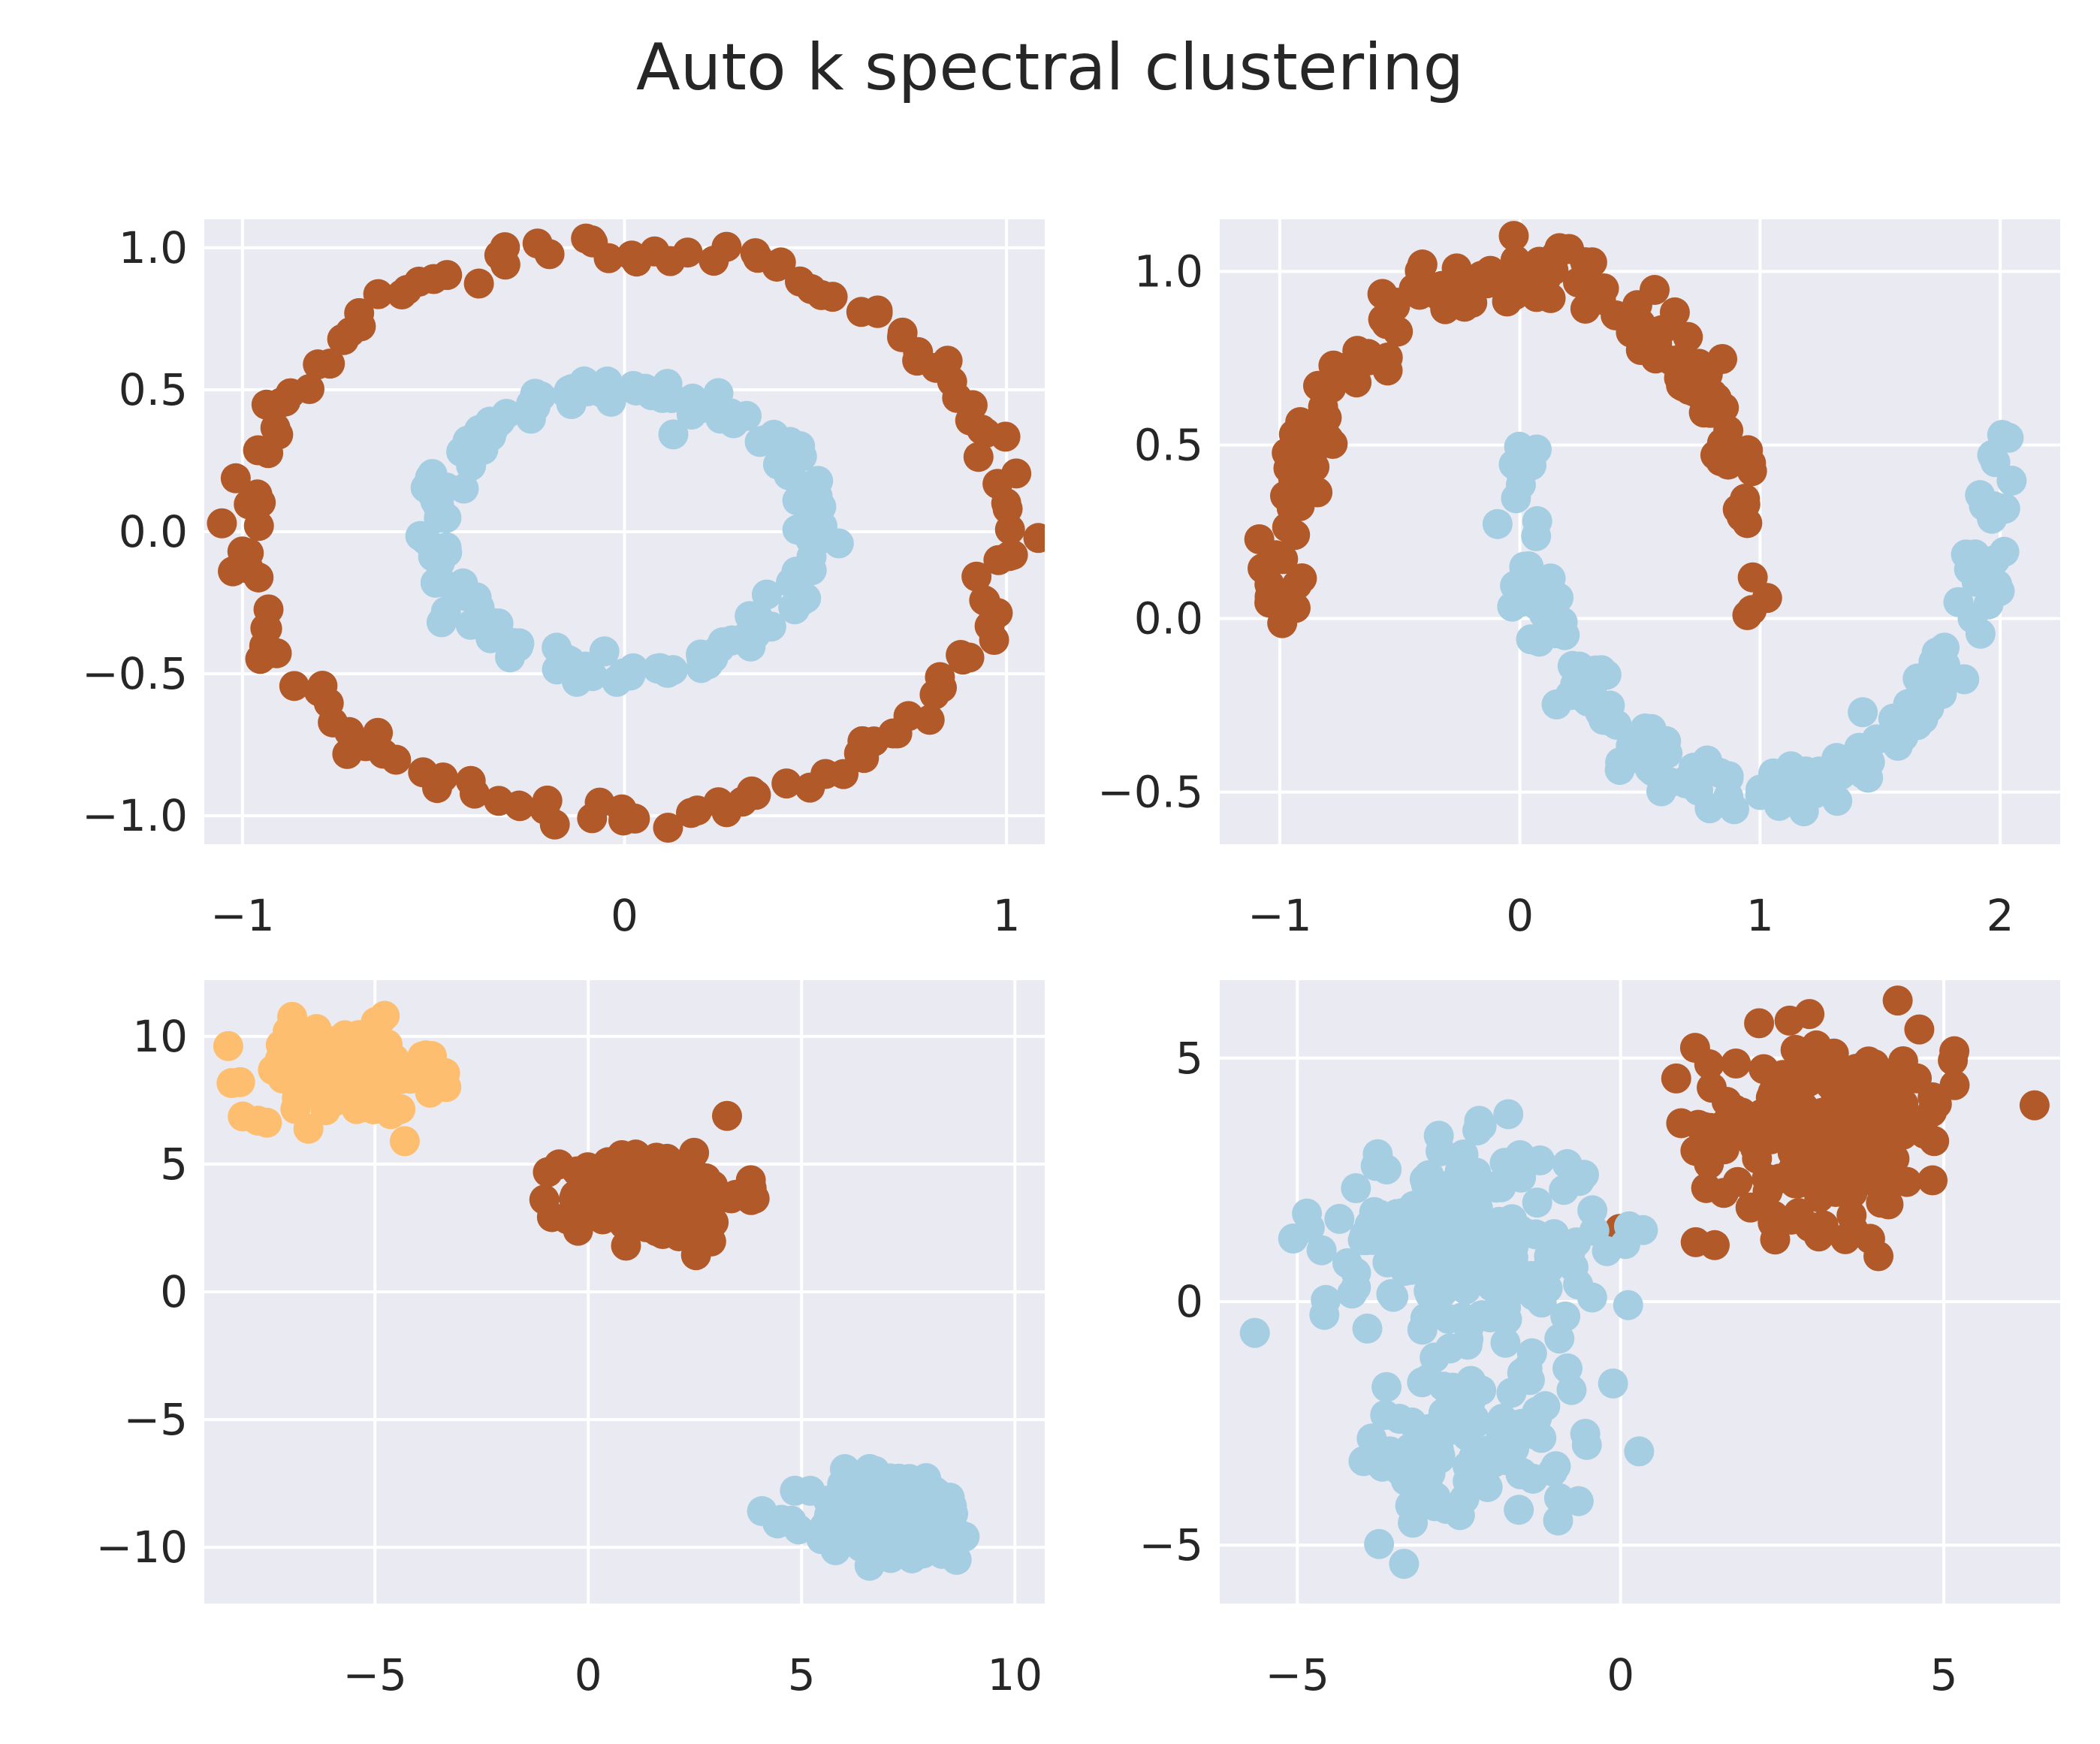 Image resolution: width=2100 pixels, height=1744 pixels. Describe the element at coordinates (1189, 1301) in the screenshot. I see `y-tick-label: 0` at that location.